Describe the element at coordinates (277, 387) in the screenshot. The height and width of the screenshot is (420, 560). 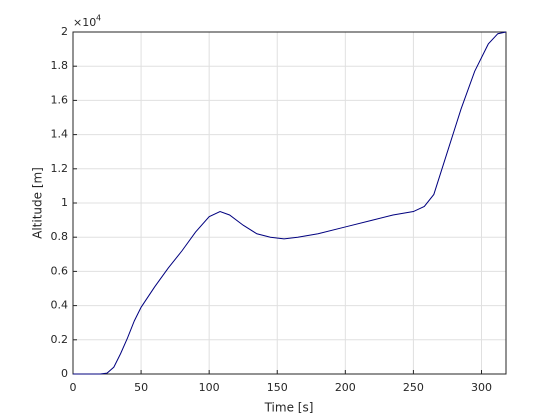
I see `x-tick-label: 150` at that location.